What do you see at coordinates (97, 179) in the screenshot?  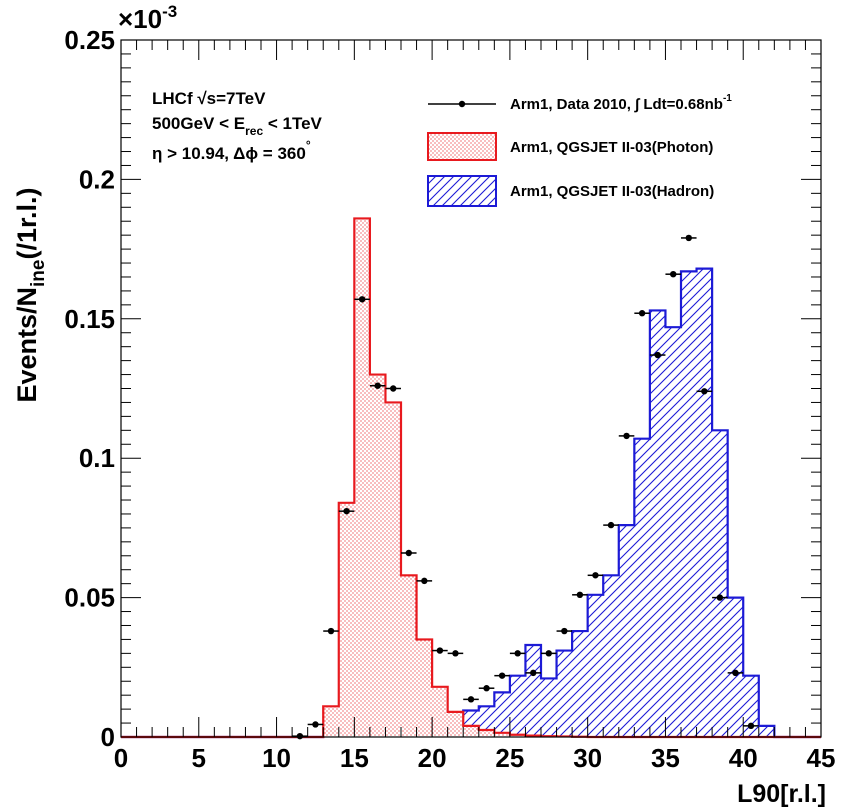 I see `y-tick-label: 0.2` at bounding box center [97, 179].